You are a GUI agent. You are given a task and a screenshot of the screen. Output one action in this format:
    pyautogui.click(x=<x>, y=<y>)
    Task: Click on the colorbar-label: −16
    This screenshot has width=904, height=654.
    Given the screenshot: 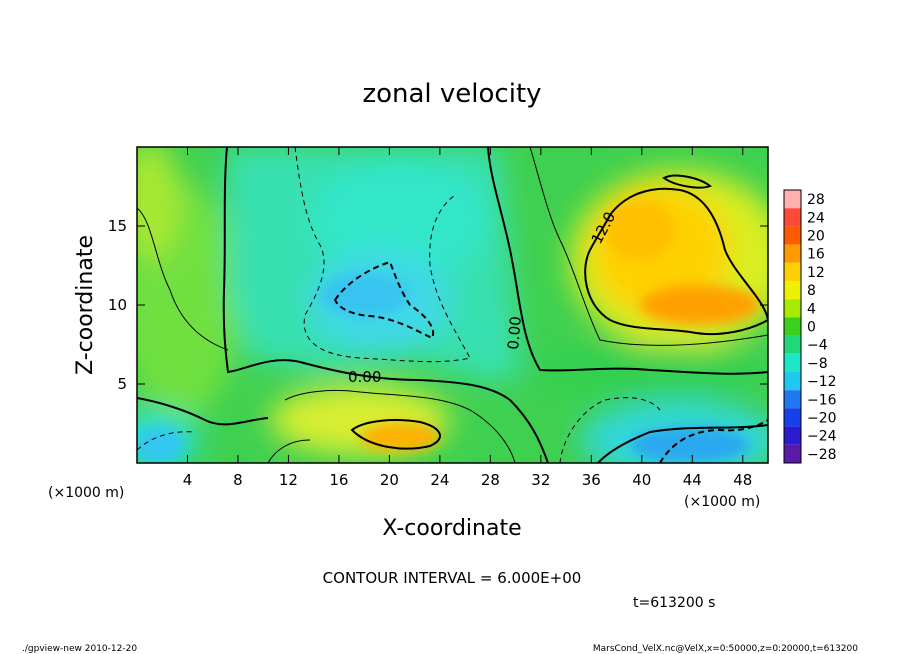 What is the action you would take?
    pyautogui.click(x=822, y=400)
    